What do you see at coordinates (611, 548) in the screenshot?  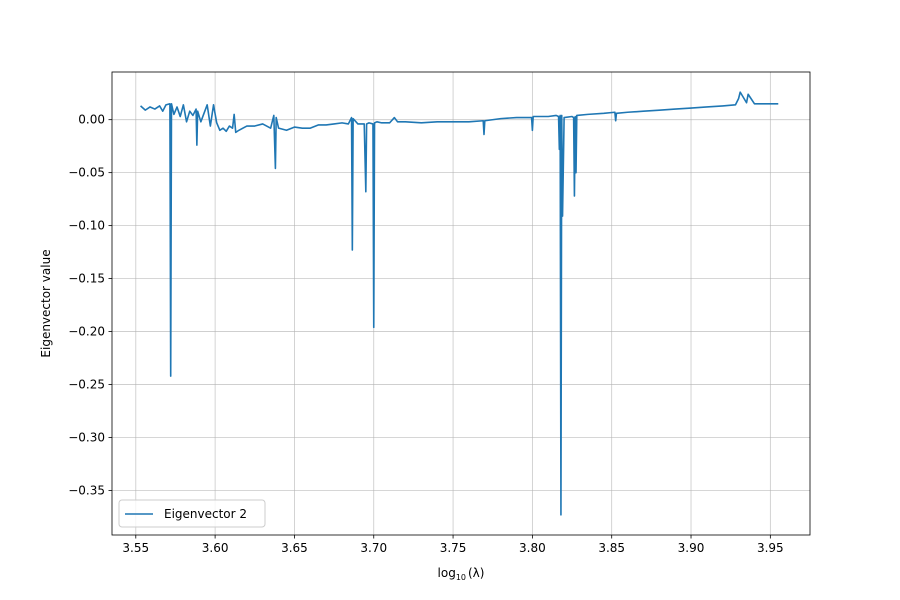 I see `x-tick-label: 3.85` at bounding box center [611, 548].